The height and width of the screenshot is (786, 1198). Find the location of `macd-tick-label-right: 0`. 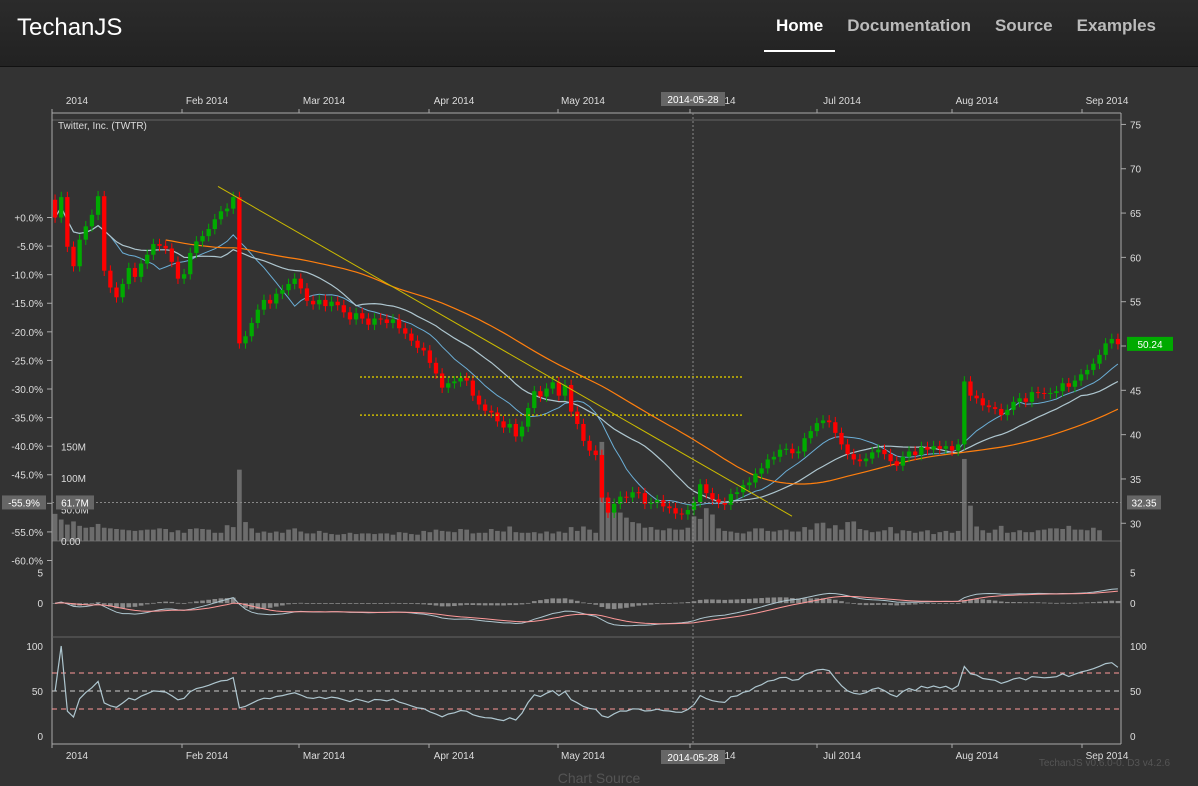

macd-tick-label-right: 0 is located at coordinates (1133, 604).